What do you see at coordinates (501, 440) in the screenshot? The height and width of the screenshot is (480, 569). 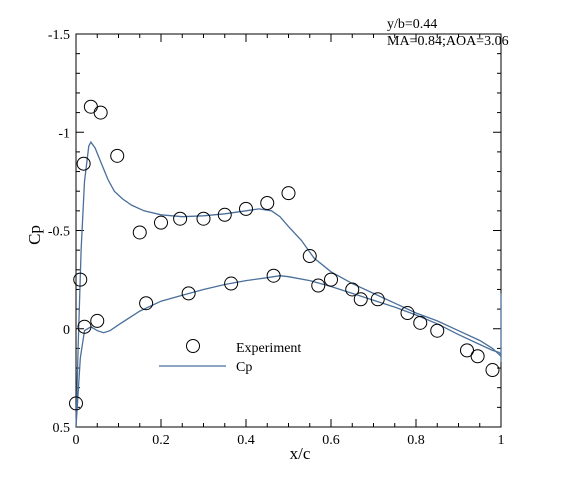 I see `x-tick-label: 1` at bounding box center [501, 440].